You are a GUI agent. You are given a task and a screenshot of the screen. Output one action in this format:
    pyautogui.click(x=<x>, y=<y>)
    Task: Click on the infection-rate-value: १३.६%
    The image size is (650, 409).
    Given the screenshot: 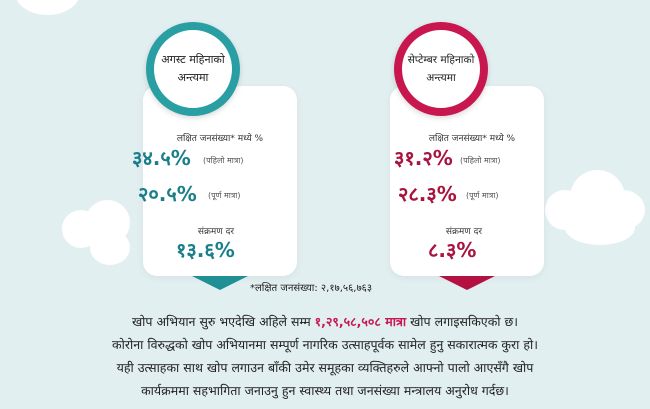 What is the action you would take?
    pyautogui.click(x=205, y=250)
    